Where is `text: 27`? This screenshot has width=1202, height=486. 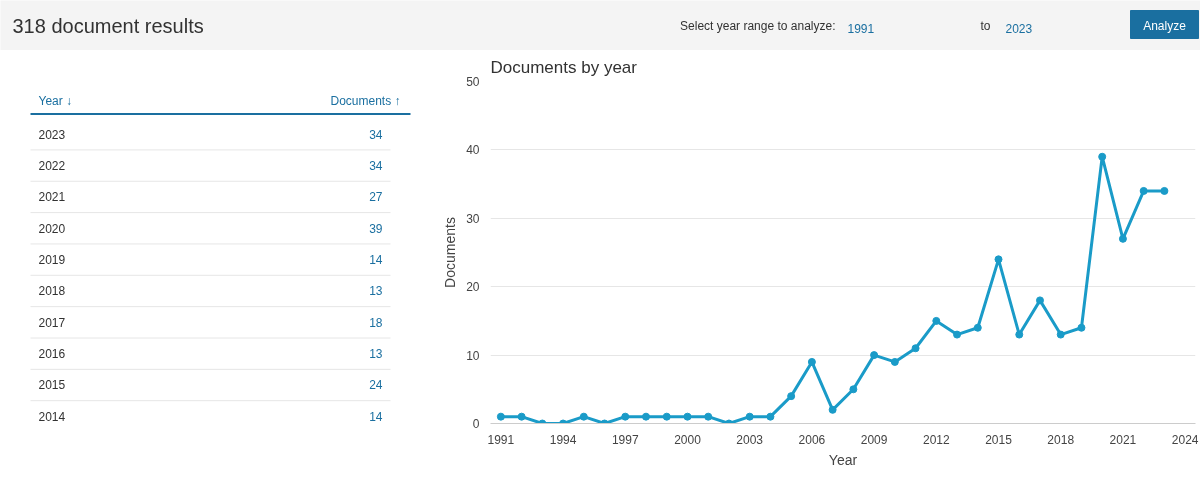 text: 27 is located at coordinates (376, 197).